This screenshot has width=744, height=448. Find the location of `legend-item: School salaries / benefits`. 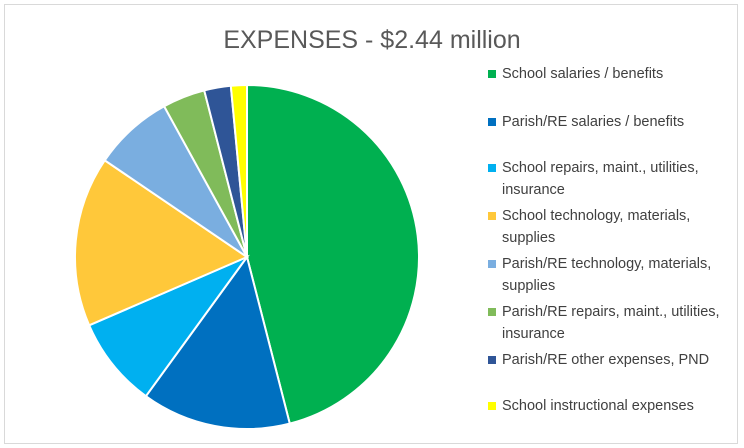

legend-item: School salaries / benefits is located at coordinates (606, 74).